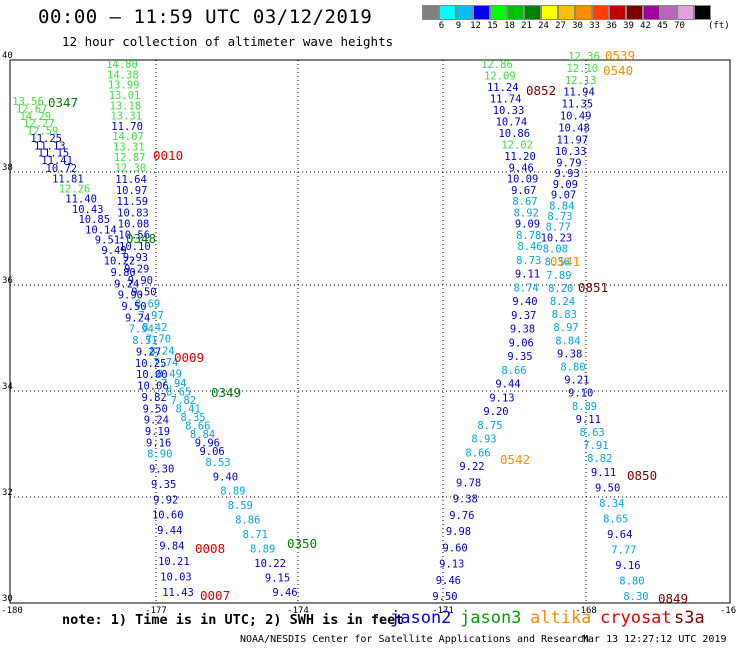 The image size is (740, 650). I want to click on time-label: 0350, so click(302, 543).